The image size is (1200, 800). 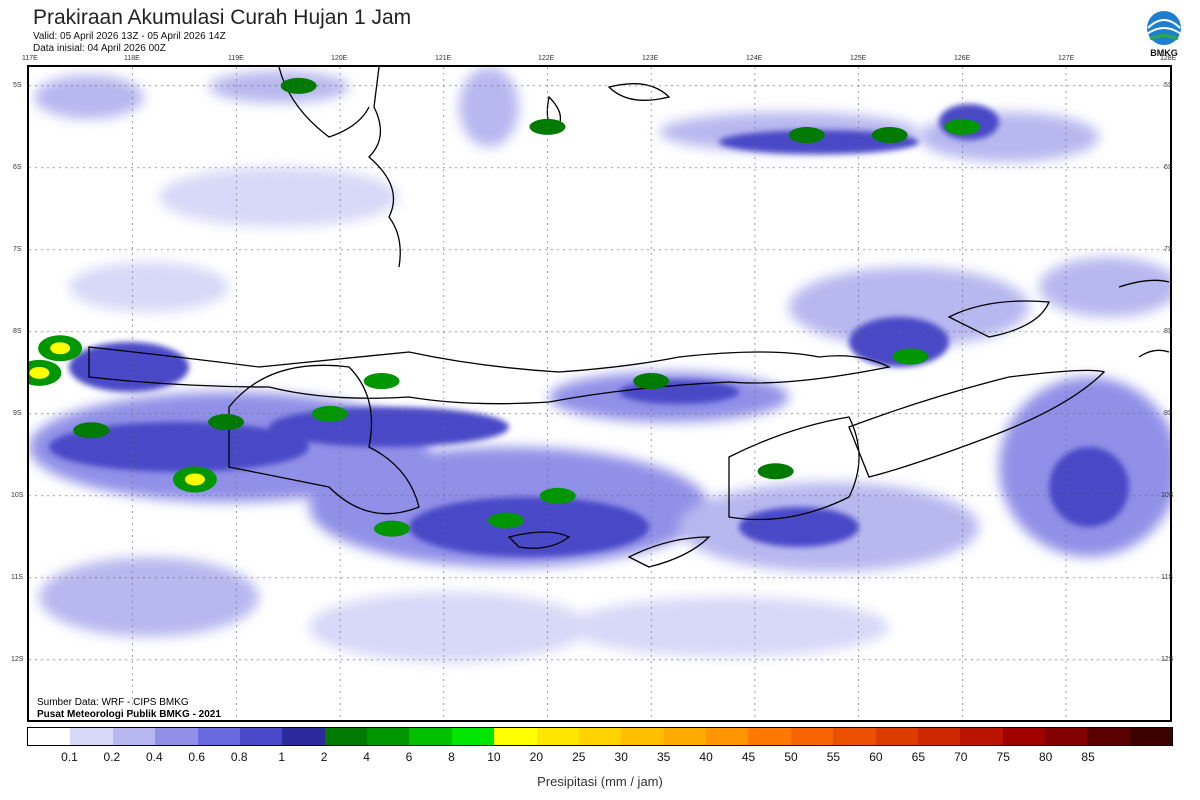 I want to click on lat-tick-right: 5S, so click(x=1168, y=85).